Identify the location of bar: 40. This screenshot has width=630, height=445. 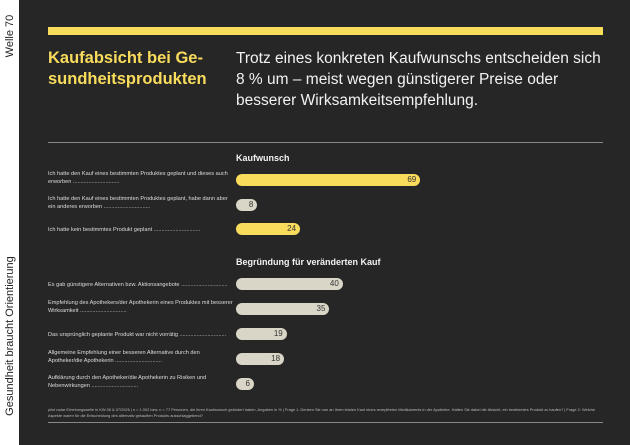
(289, 284).